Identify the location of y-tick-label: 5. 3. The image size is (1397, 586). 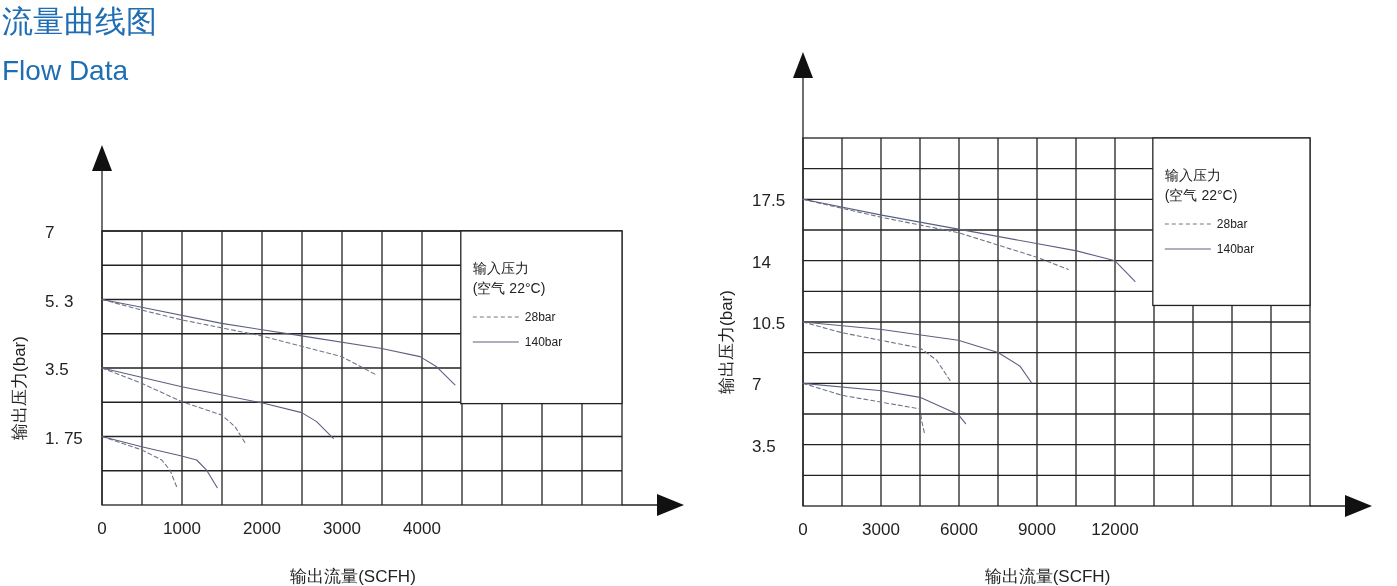
(59, 301).